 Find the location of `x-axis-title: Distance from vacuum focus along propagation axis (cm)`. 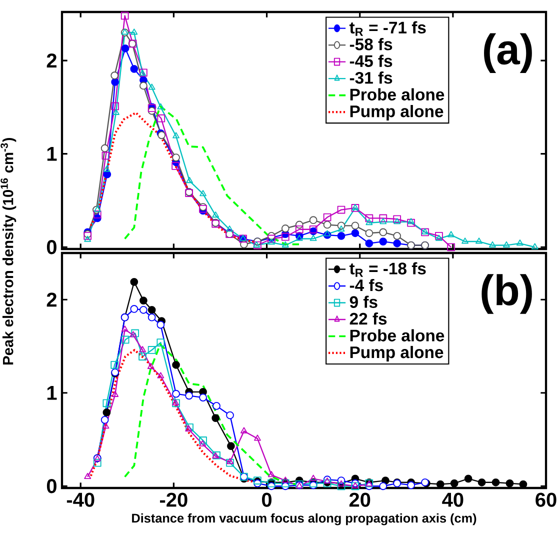

x-axis-title: Distance from vacuum focus along propagation axis (cm) is located at coordinates (304, 519).